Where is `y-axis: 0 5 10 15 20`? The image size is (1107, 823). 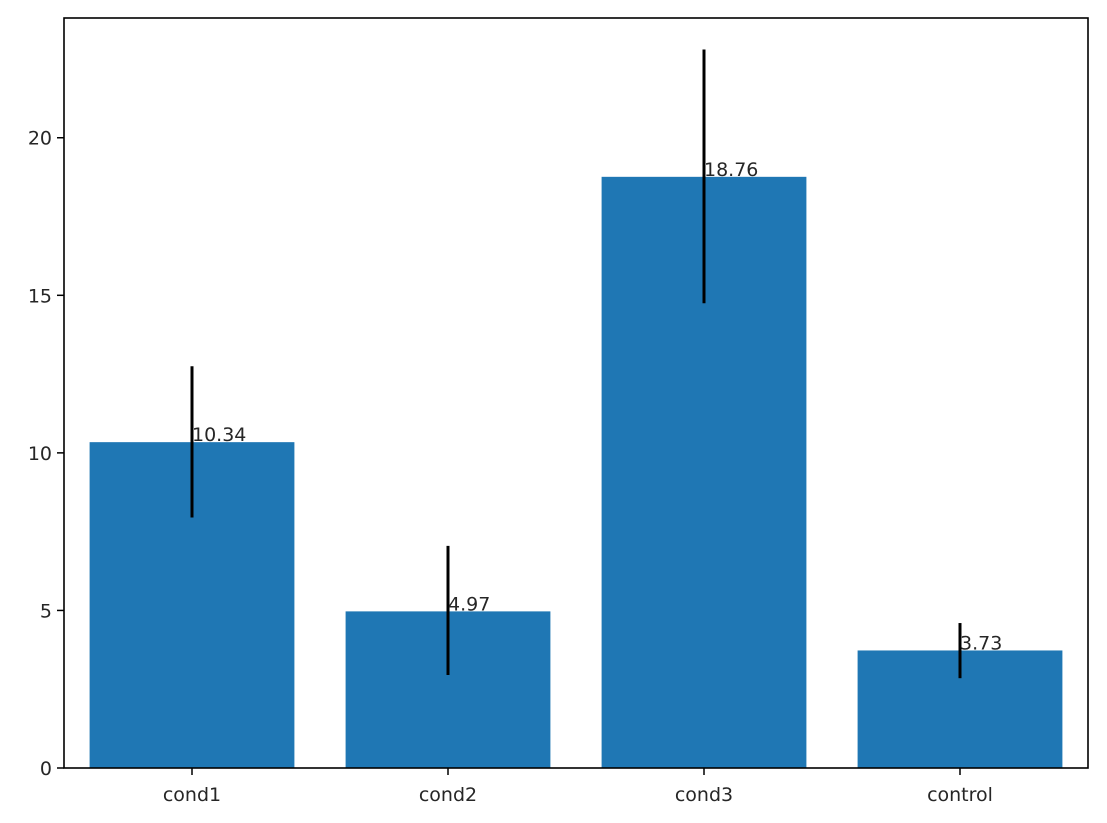 y-axis: 0 5 10 15 20 is located at coordinates (46, 454).